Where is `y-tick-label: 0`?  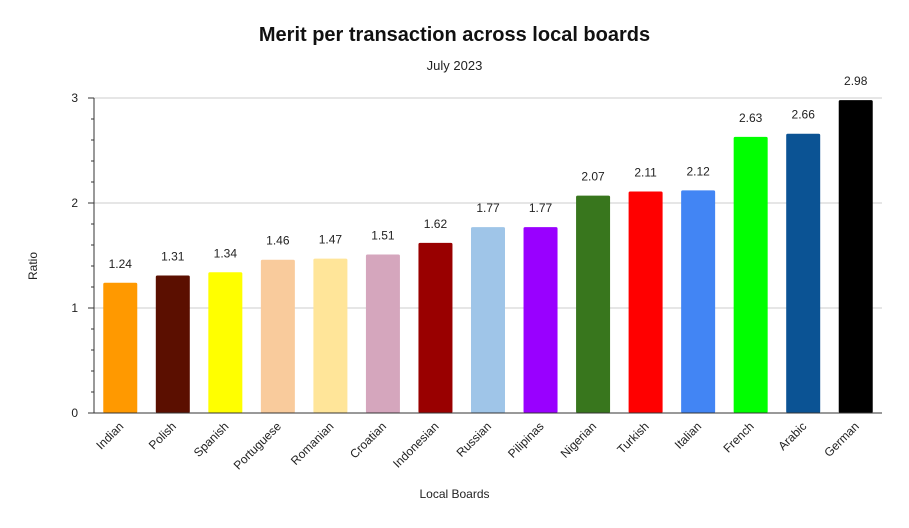
y-tick-label: 0 is located at coordinates (74, 413).